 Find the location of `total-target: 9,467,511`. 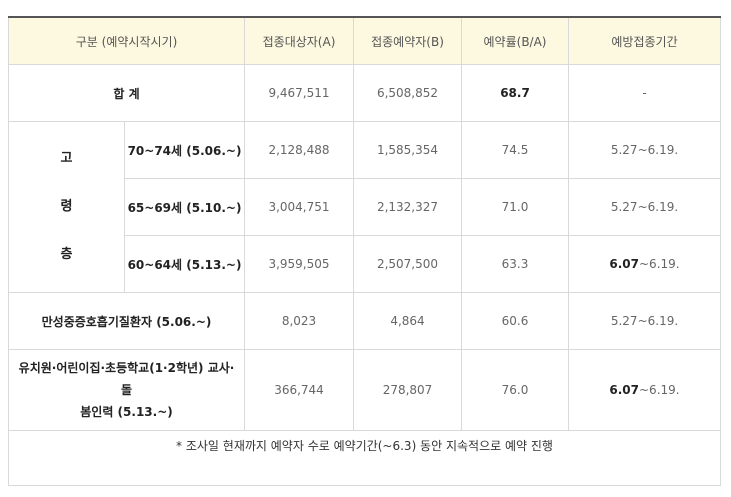

total-target: 9,467,511 is located at coordinates (299, 93).